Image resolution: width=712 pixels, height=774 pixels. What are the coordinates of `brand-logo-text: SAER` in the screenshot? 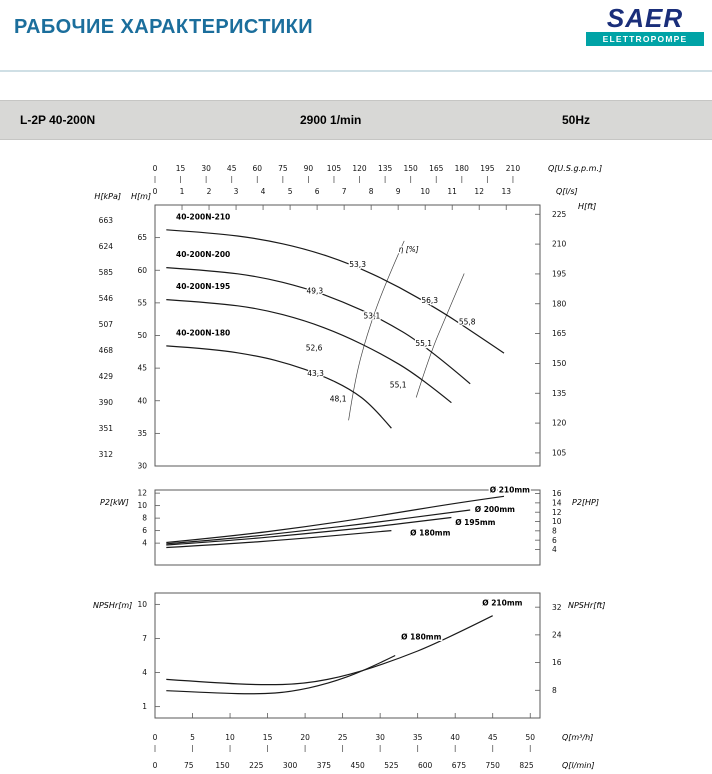 It's located at (645, 18).